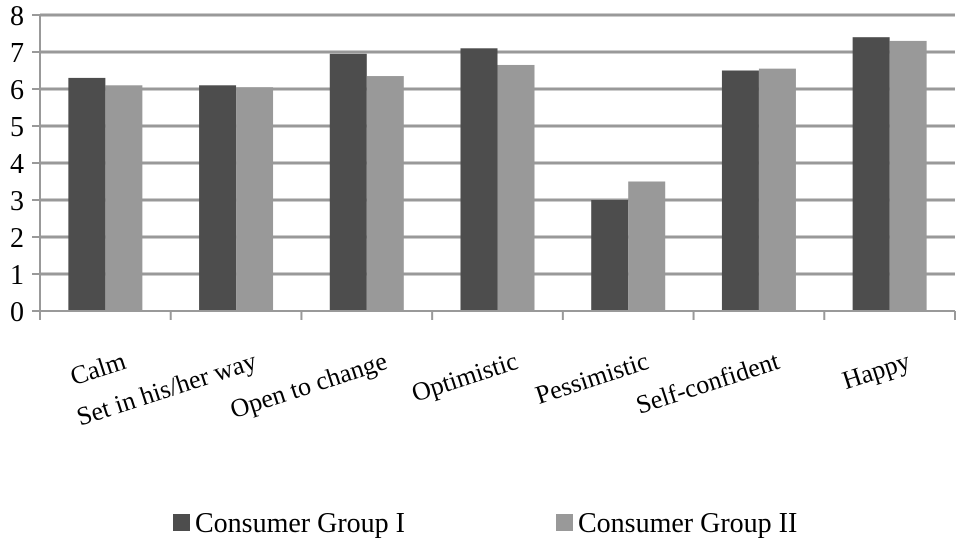 The width and height of the screenshot is (957, 546). Describe the element at coordinates (876, 370) in the screenshot. I see `x-tick-label: Happy` at that location.